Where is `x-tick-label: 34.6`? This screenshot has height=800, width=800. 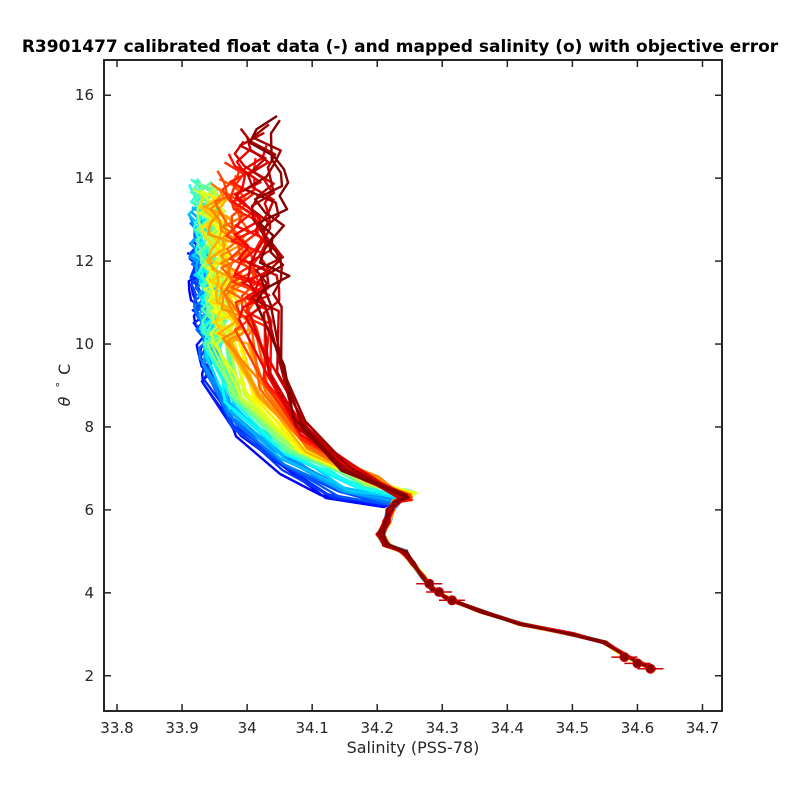
x-tick-label: 34.6 is located at coordinates (637, 728).